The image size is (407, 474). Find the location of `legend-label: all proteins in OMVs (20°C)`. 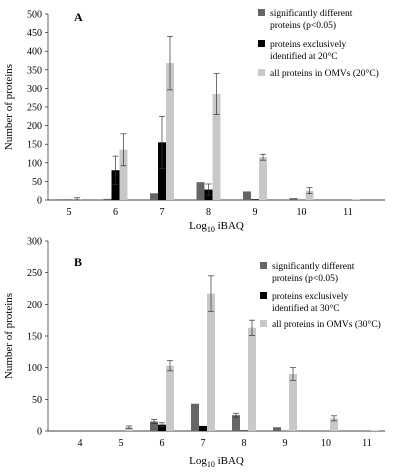

legend-label: all proteins in OMVs (20°C) is located at coordinates (324, 73).